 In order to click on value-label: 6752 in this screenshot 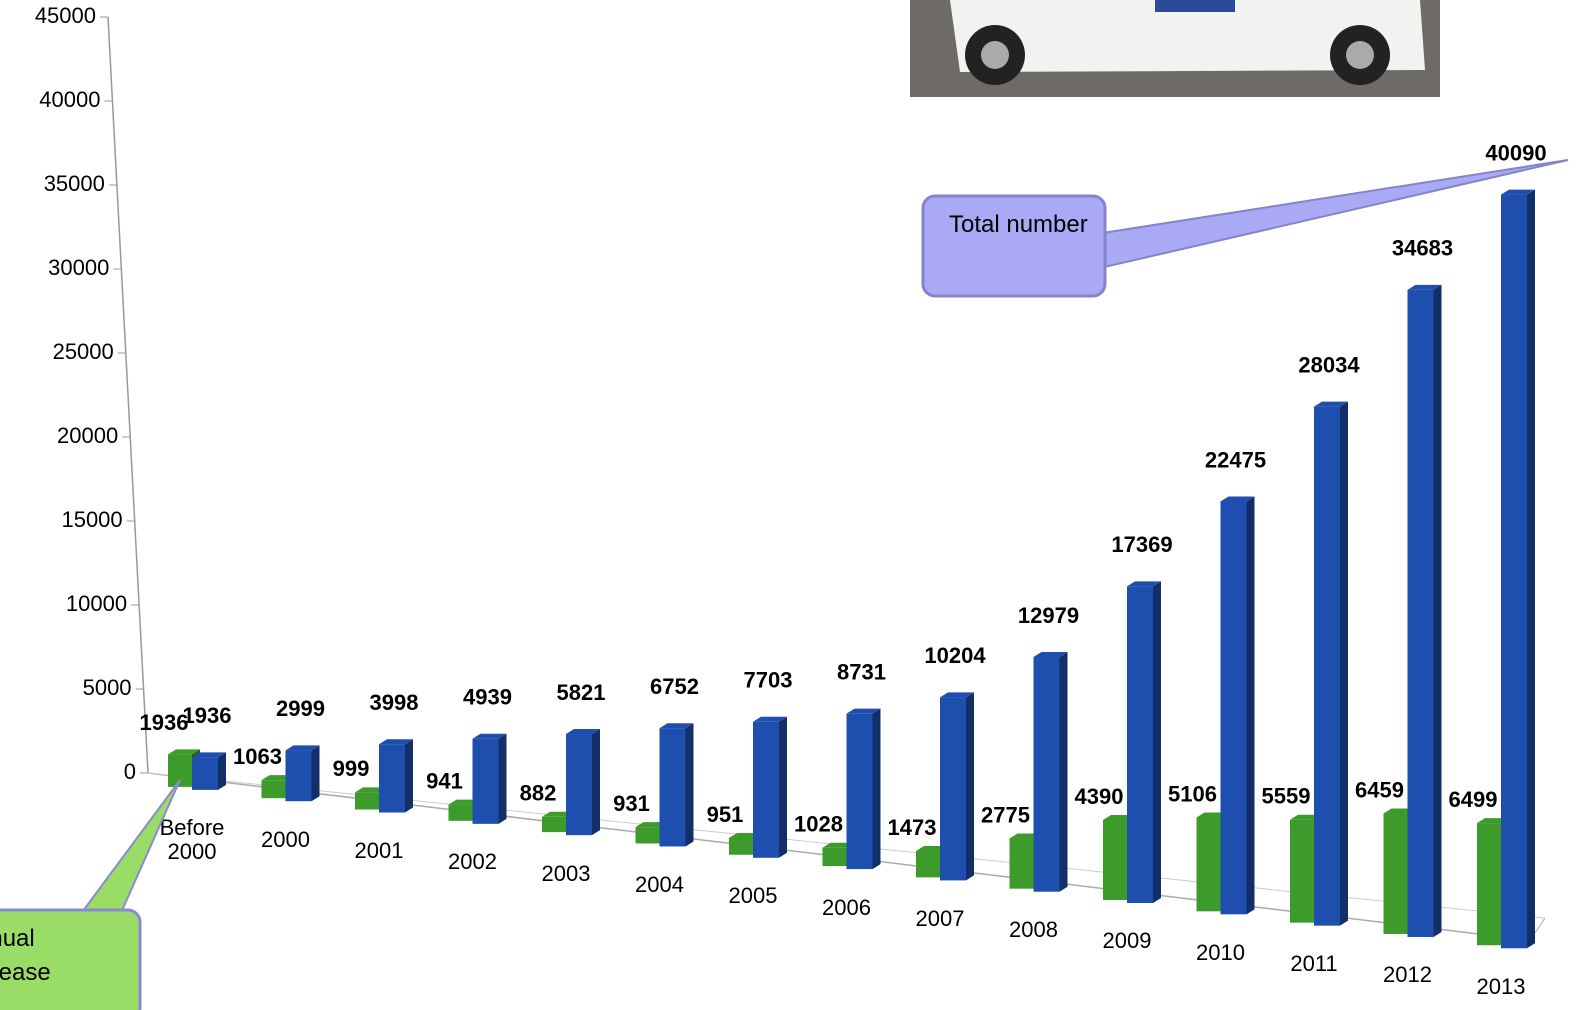, I will do `click(674, 686)`.